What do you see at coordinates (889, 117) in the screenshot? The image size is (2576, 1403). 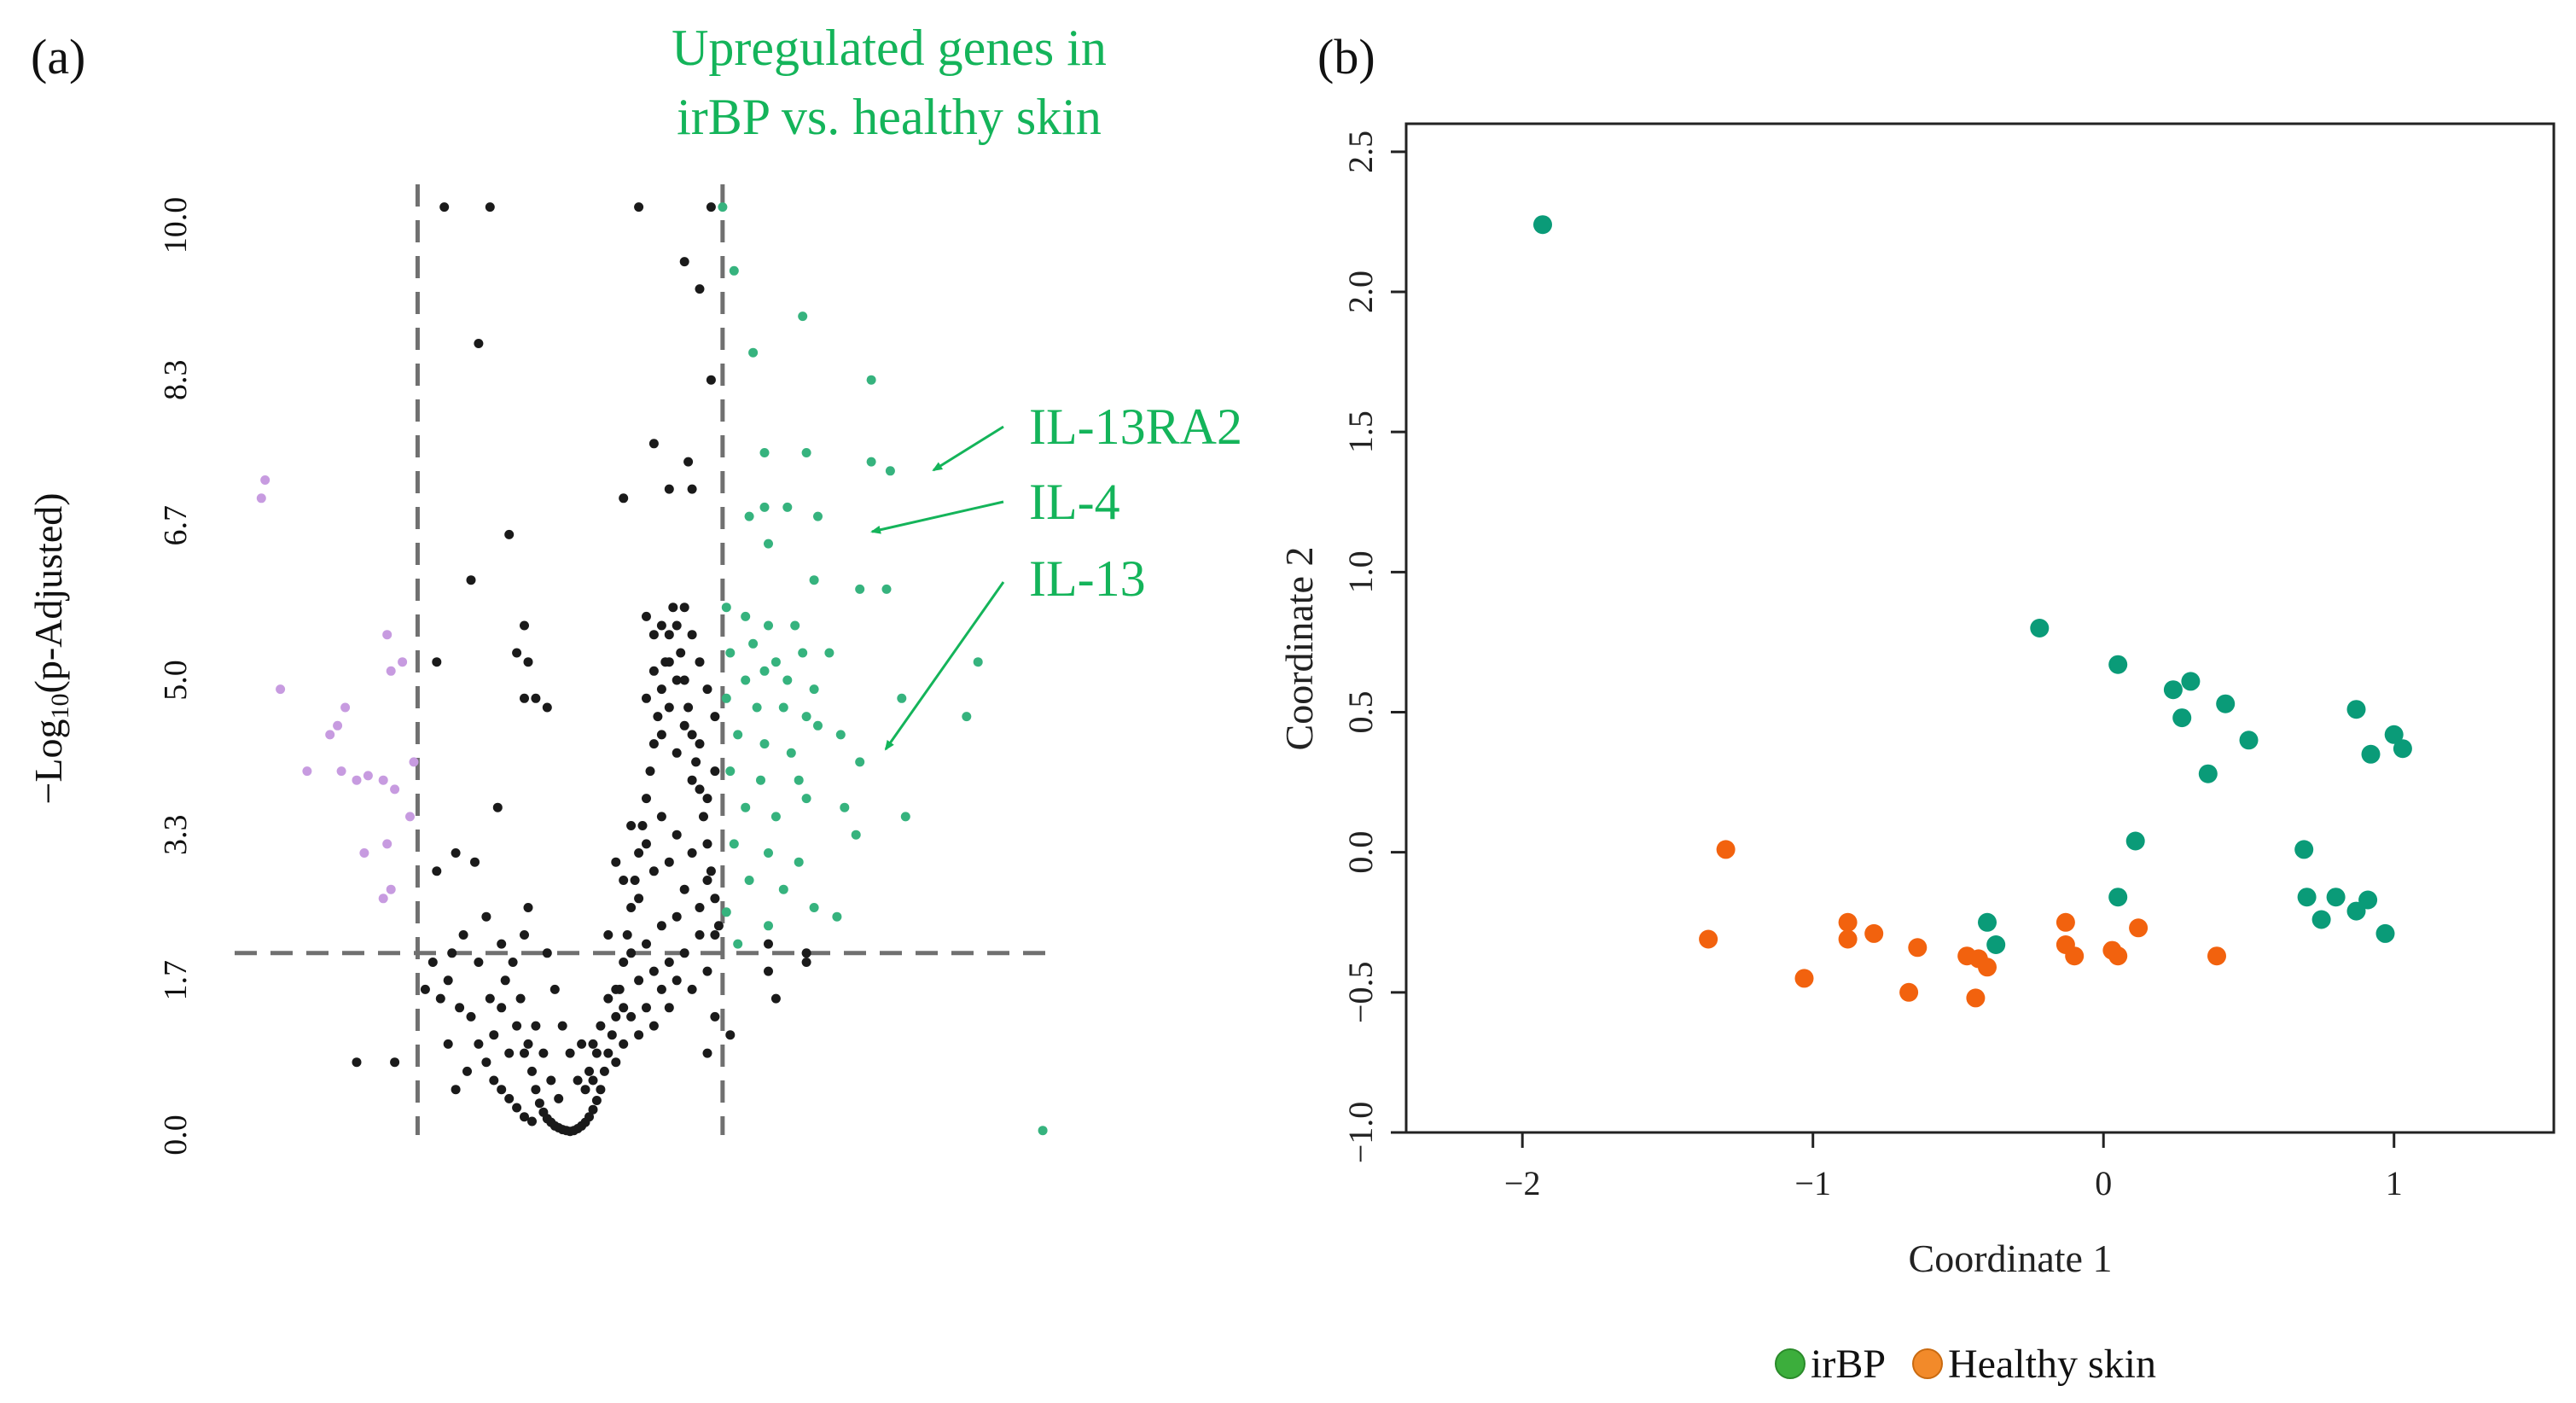 I see `volcano-title-line2: irBP vs. healthy skin` at bounding box center [889, 117].